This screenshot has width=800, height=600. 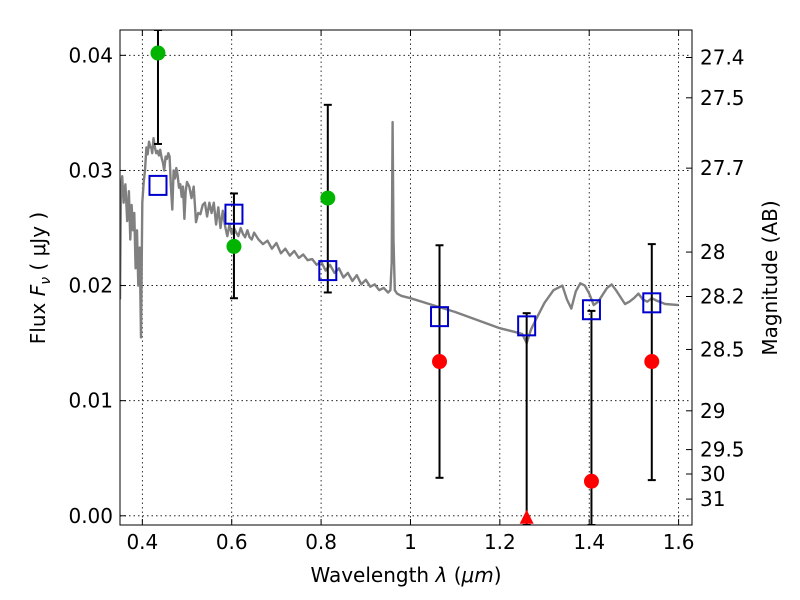 I want to click on y-tick-label: 0.01, so click(x=90, y=401).